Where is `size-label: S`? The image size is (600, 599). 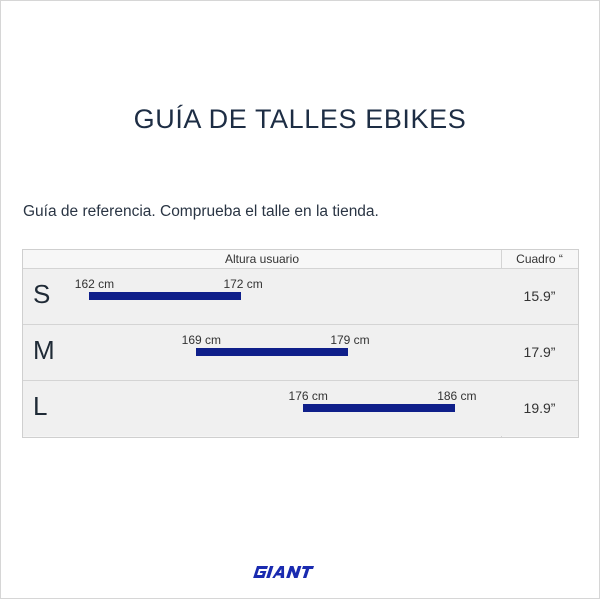
size-label: S is located at coordinates (42, 294).